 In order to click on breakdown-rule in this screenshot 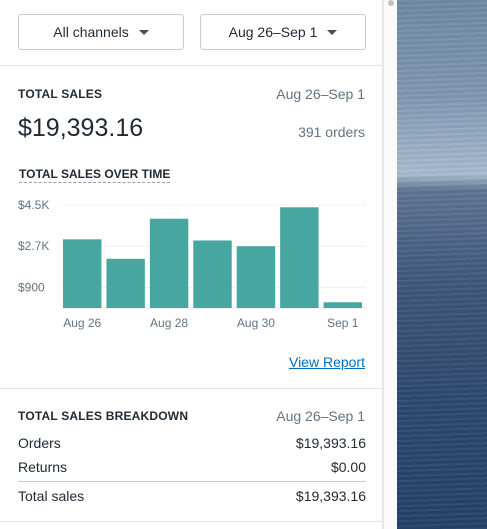, I will do `click(192, 481)`.